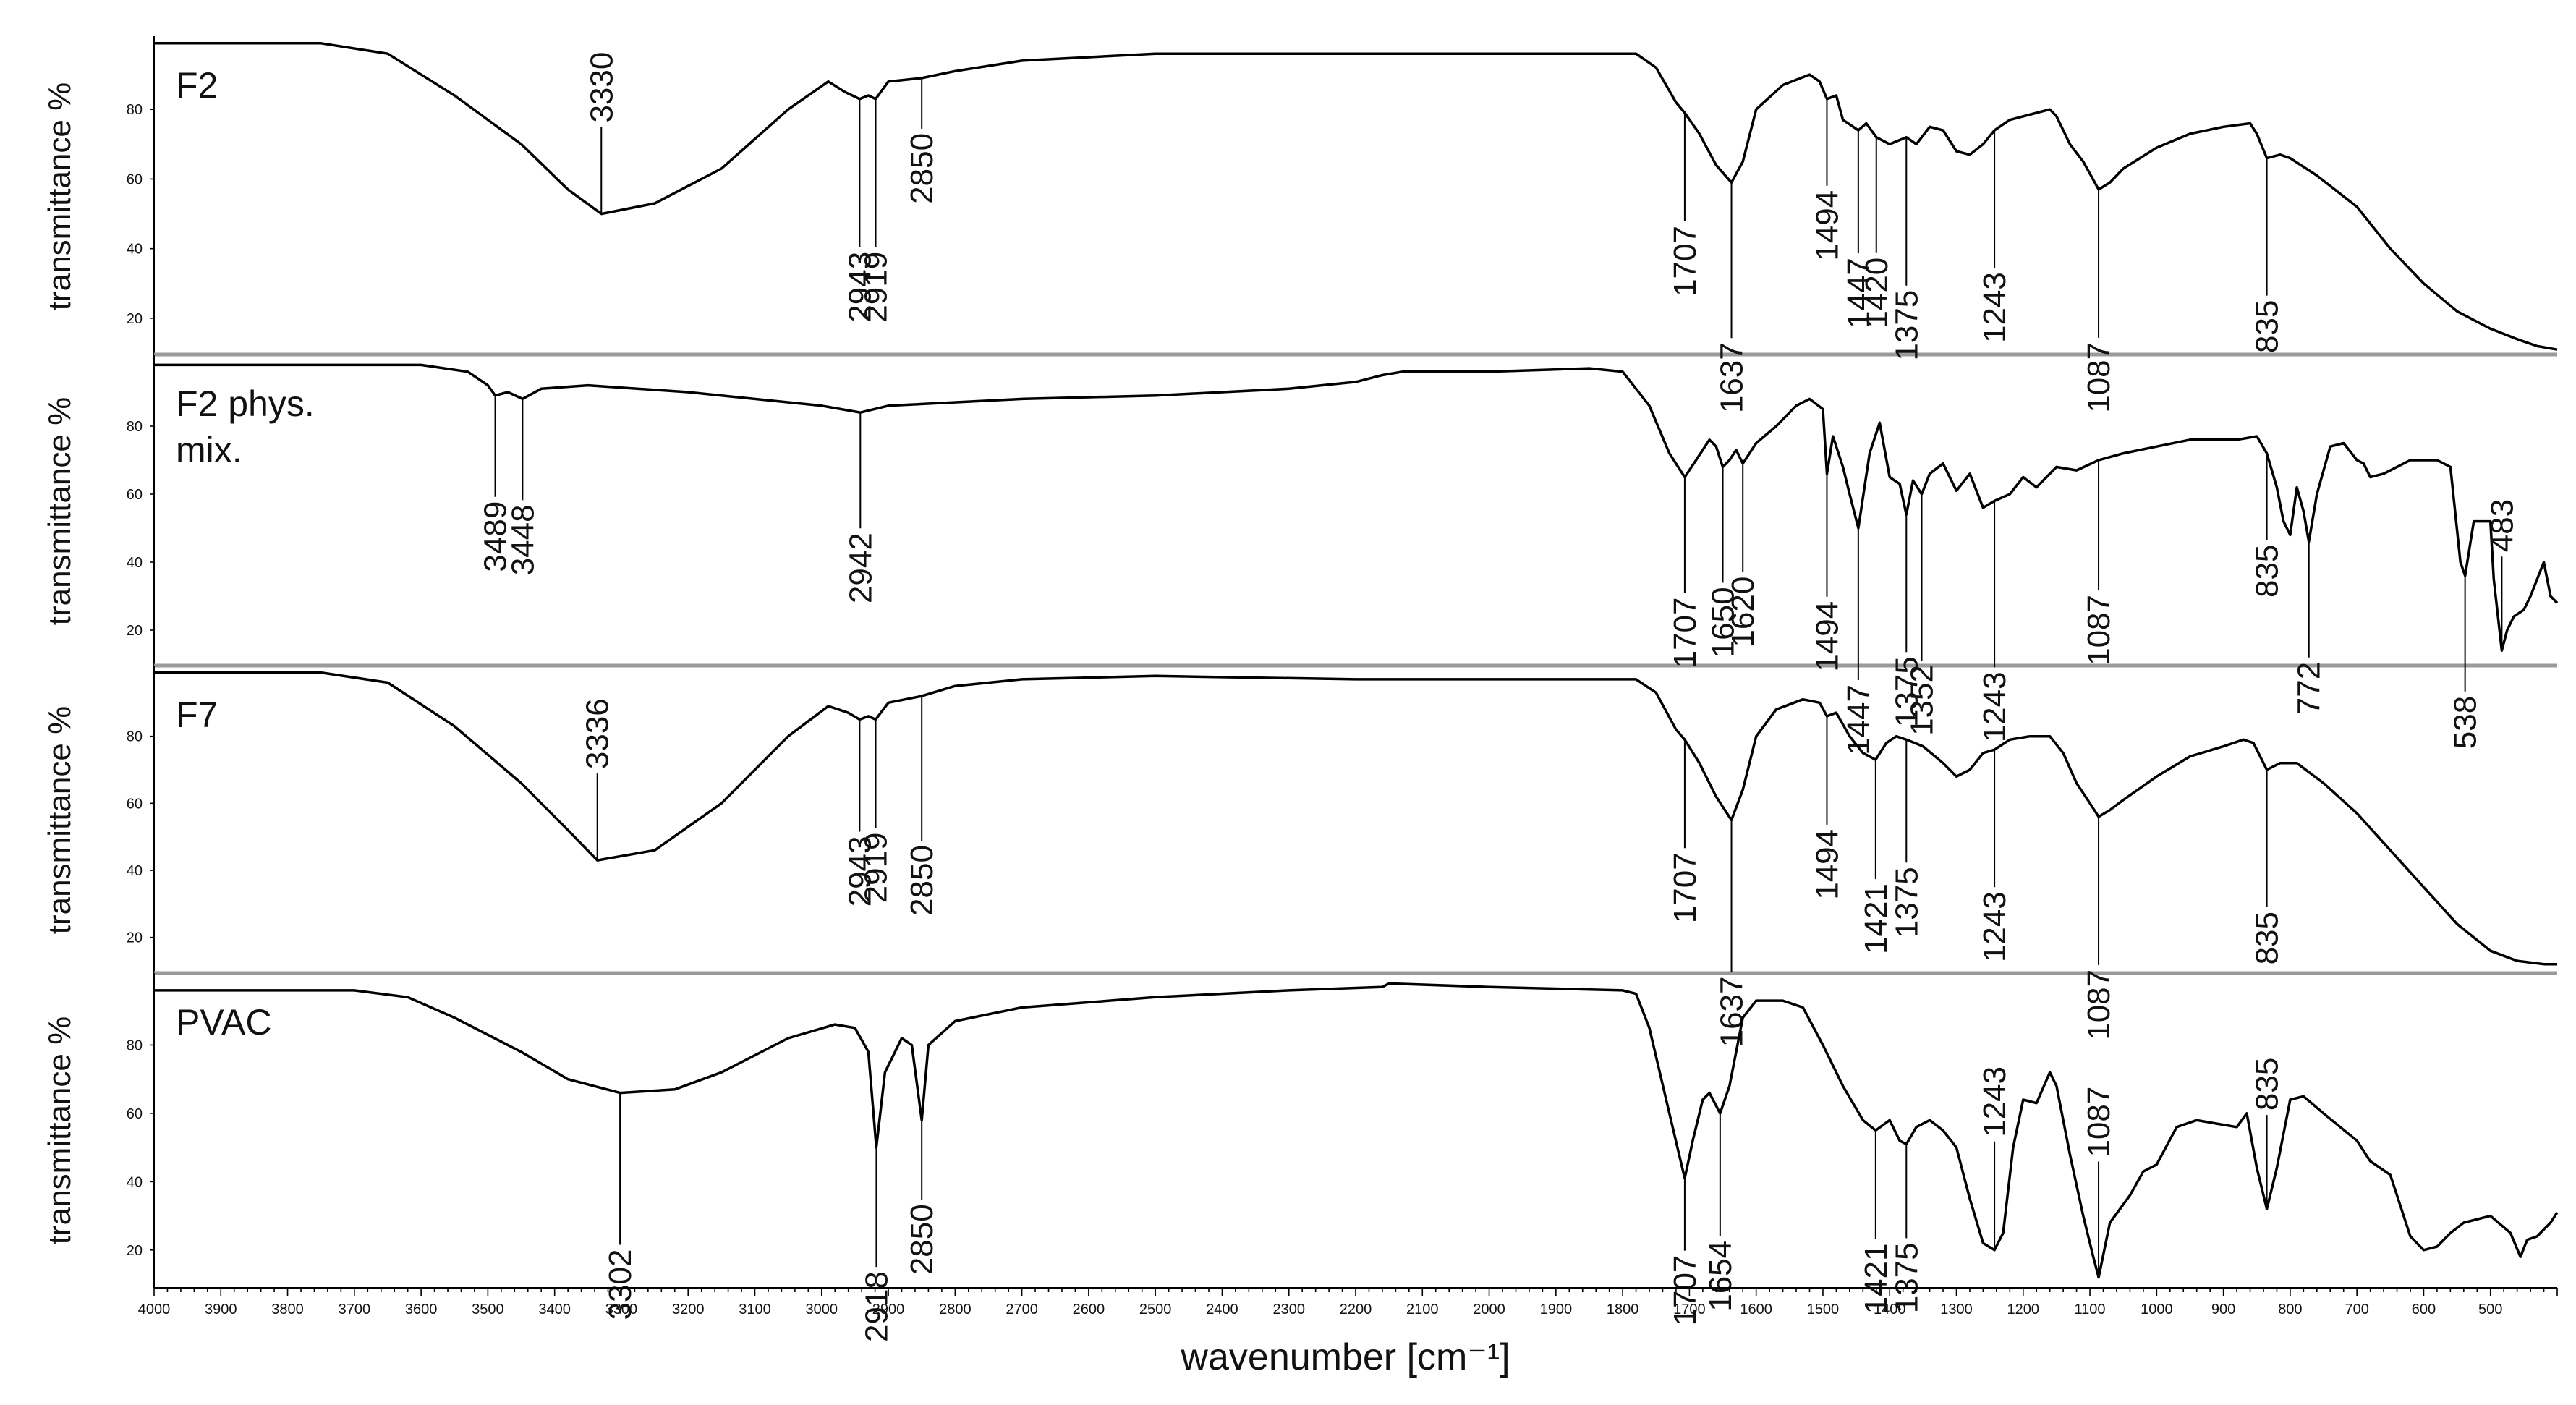 The width and height of the screenshot is (2576, 1405). Describe the element at coordinates (1222, 1309) in the screenshot. I see `x-tick-label: 2400` at that location.